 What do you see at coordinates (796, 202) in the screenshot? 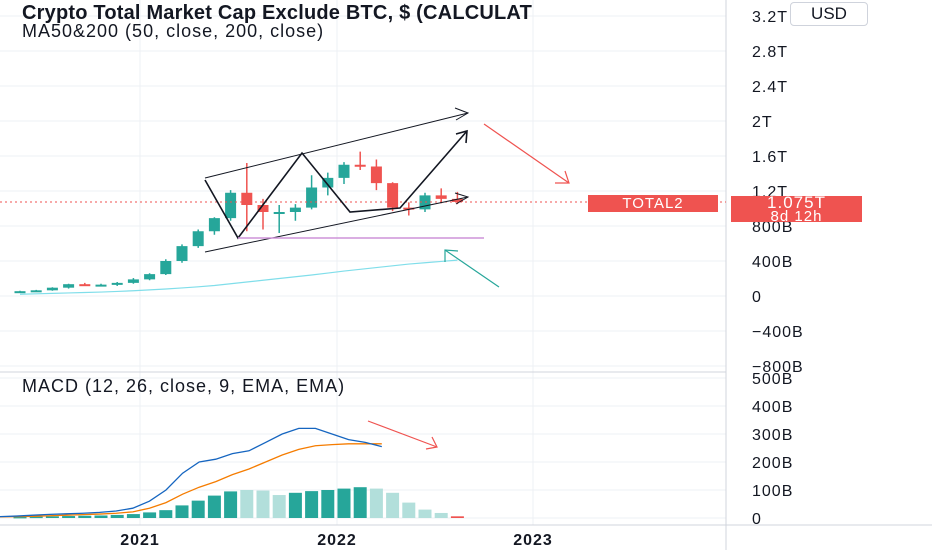
I see `current-price-value: 1.075T` at bounding box center [796, 202].